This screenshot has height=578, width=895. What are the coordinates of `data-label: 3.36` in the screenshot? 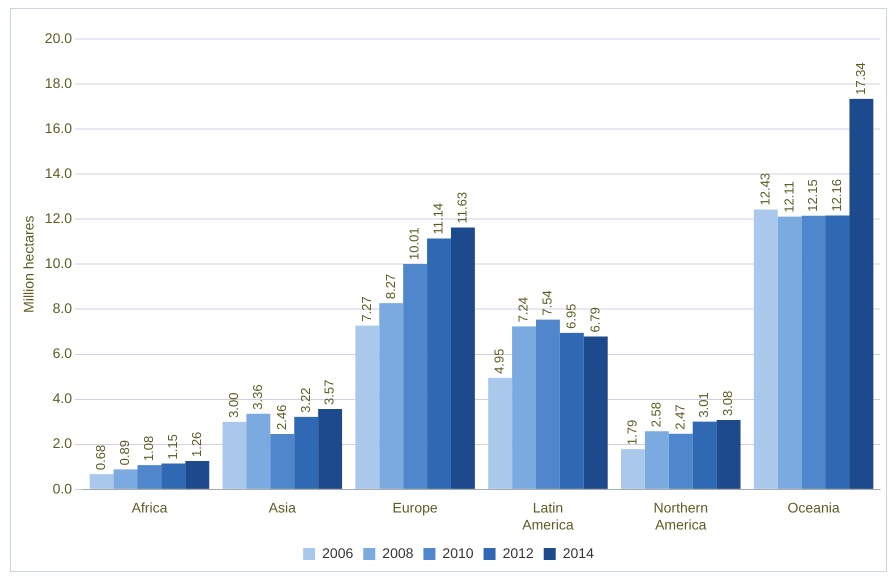 It's located at (257, 397).